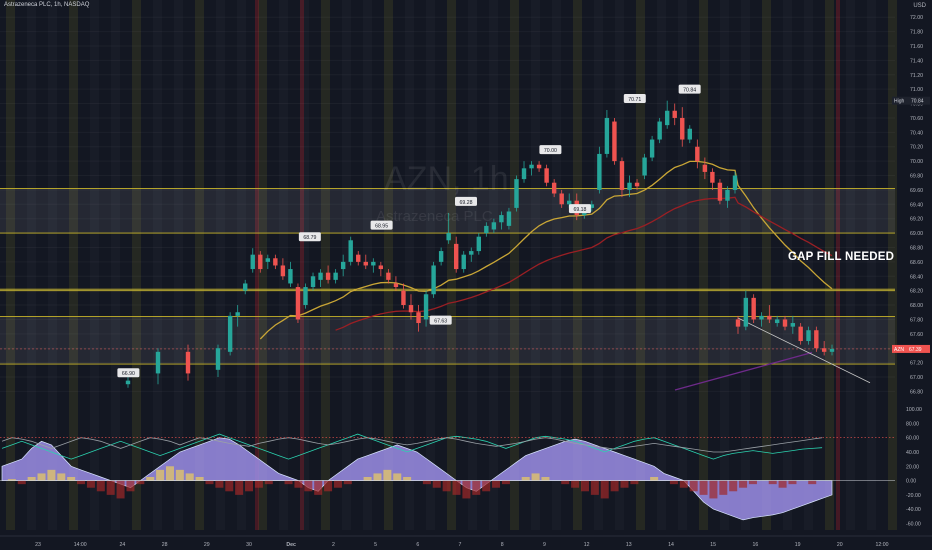  What do you see at coordinates (916, 263) in the screenshot?
I see `price-tick-label: 68.60` at bounding box center [916, 263].